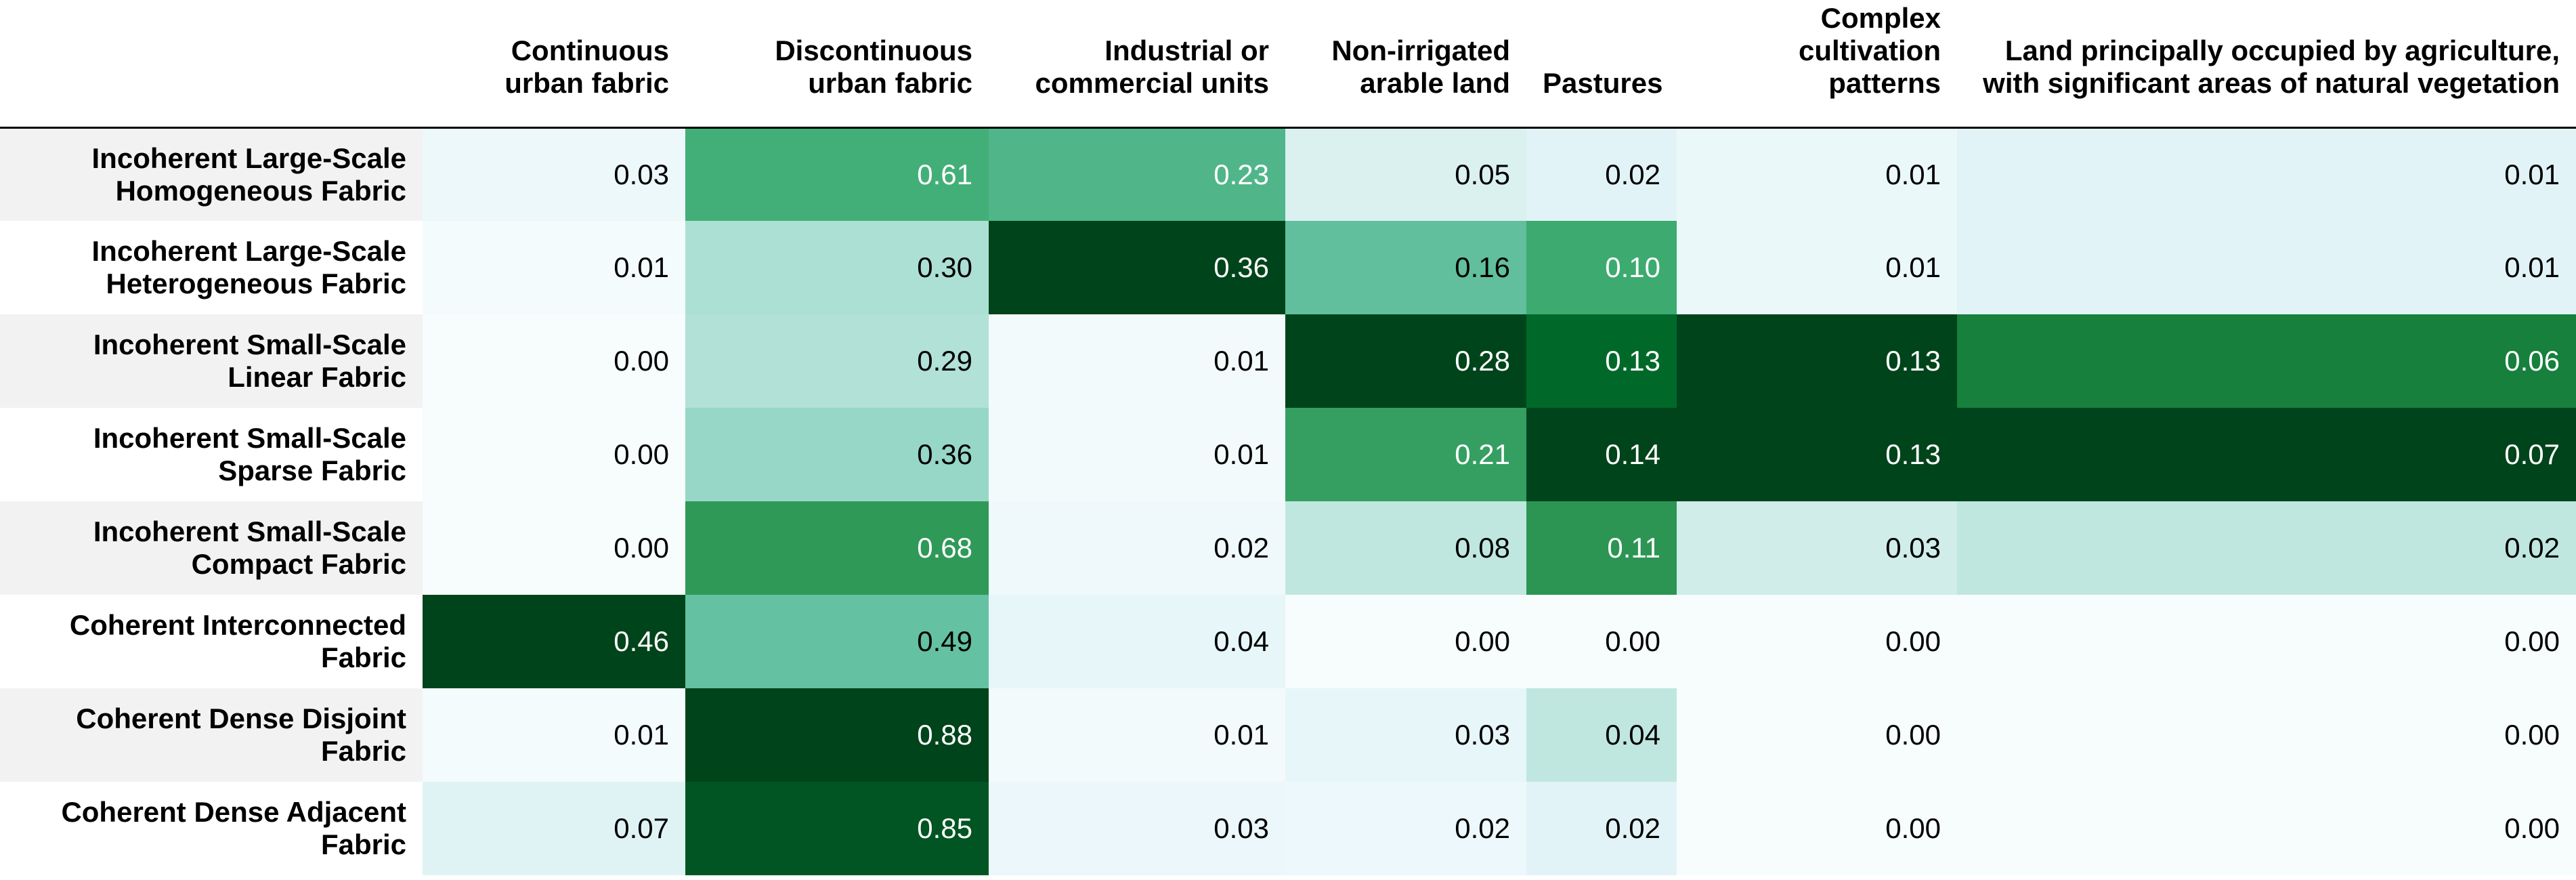  Describe the element at coordinates (837, 548) in the screenshot. I see `heatmap-cell: 0.68` at that location.